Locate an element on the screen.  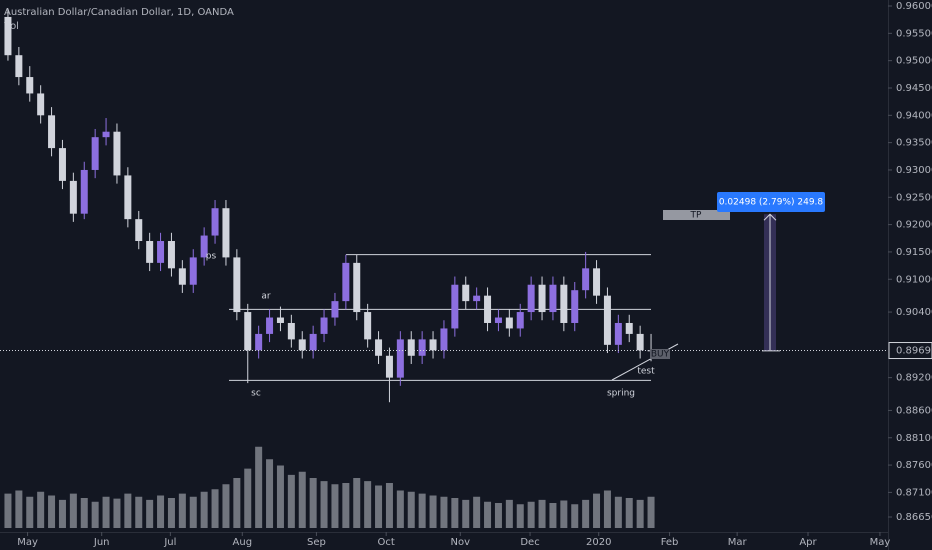
annotation: ar is located at coordinates (266, 297).